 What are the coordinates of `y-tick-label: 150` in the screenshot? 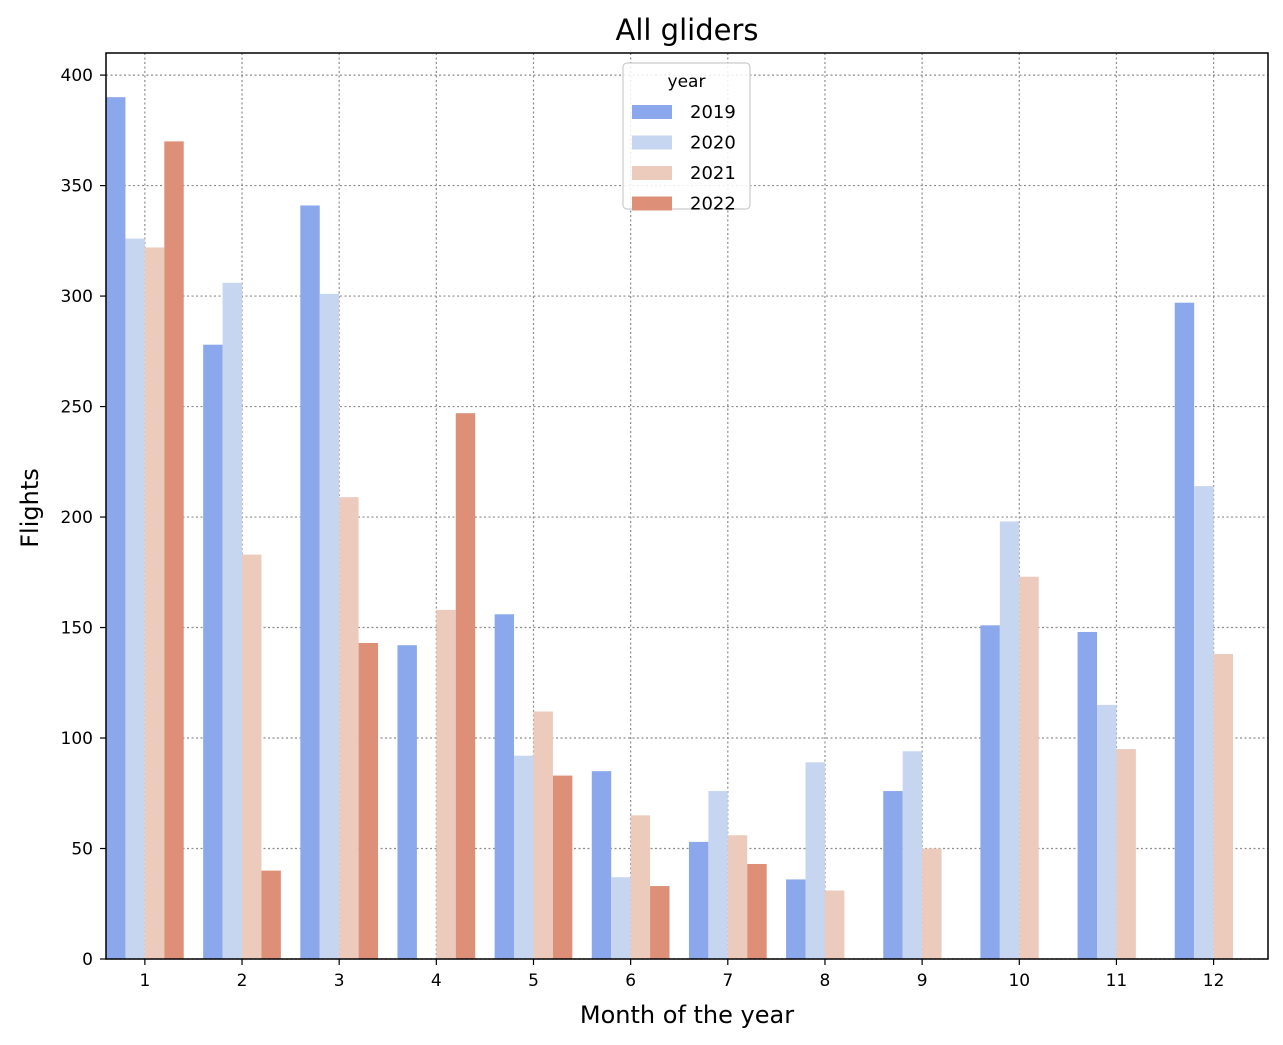 It's located at (77, 629).